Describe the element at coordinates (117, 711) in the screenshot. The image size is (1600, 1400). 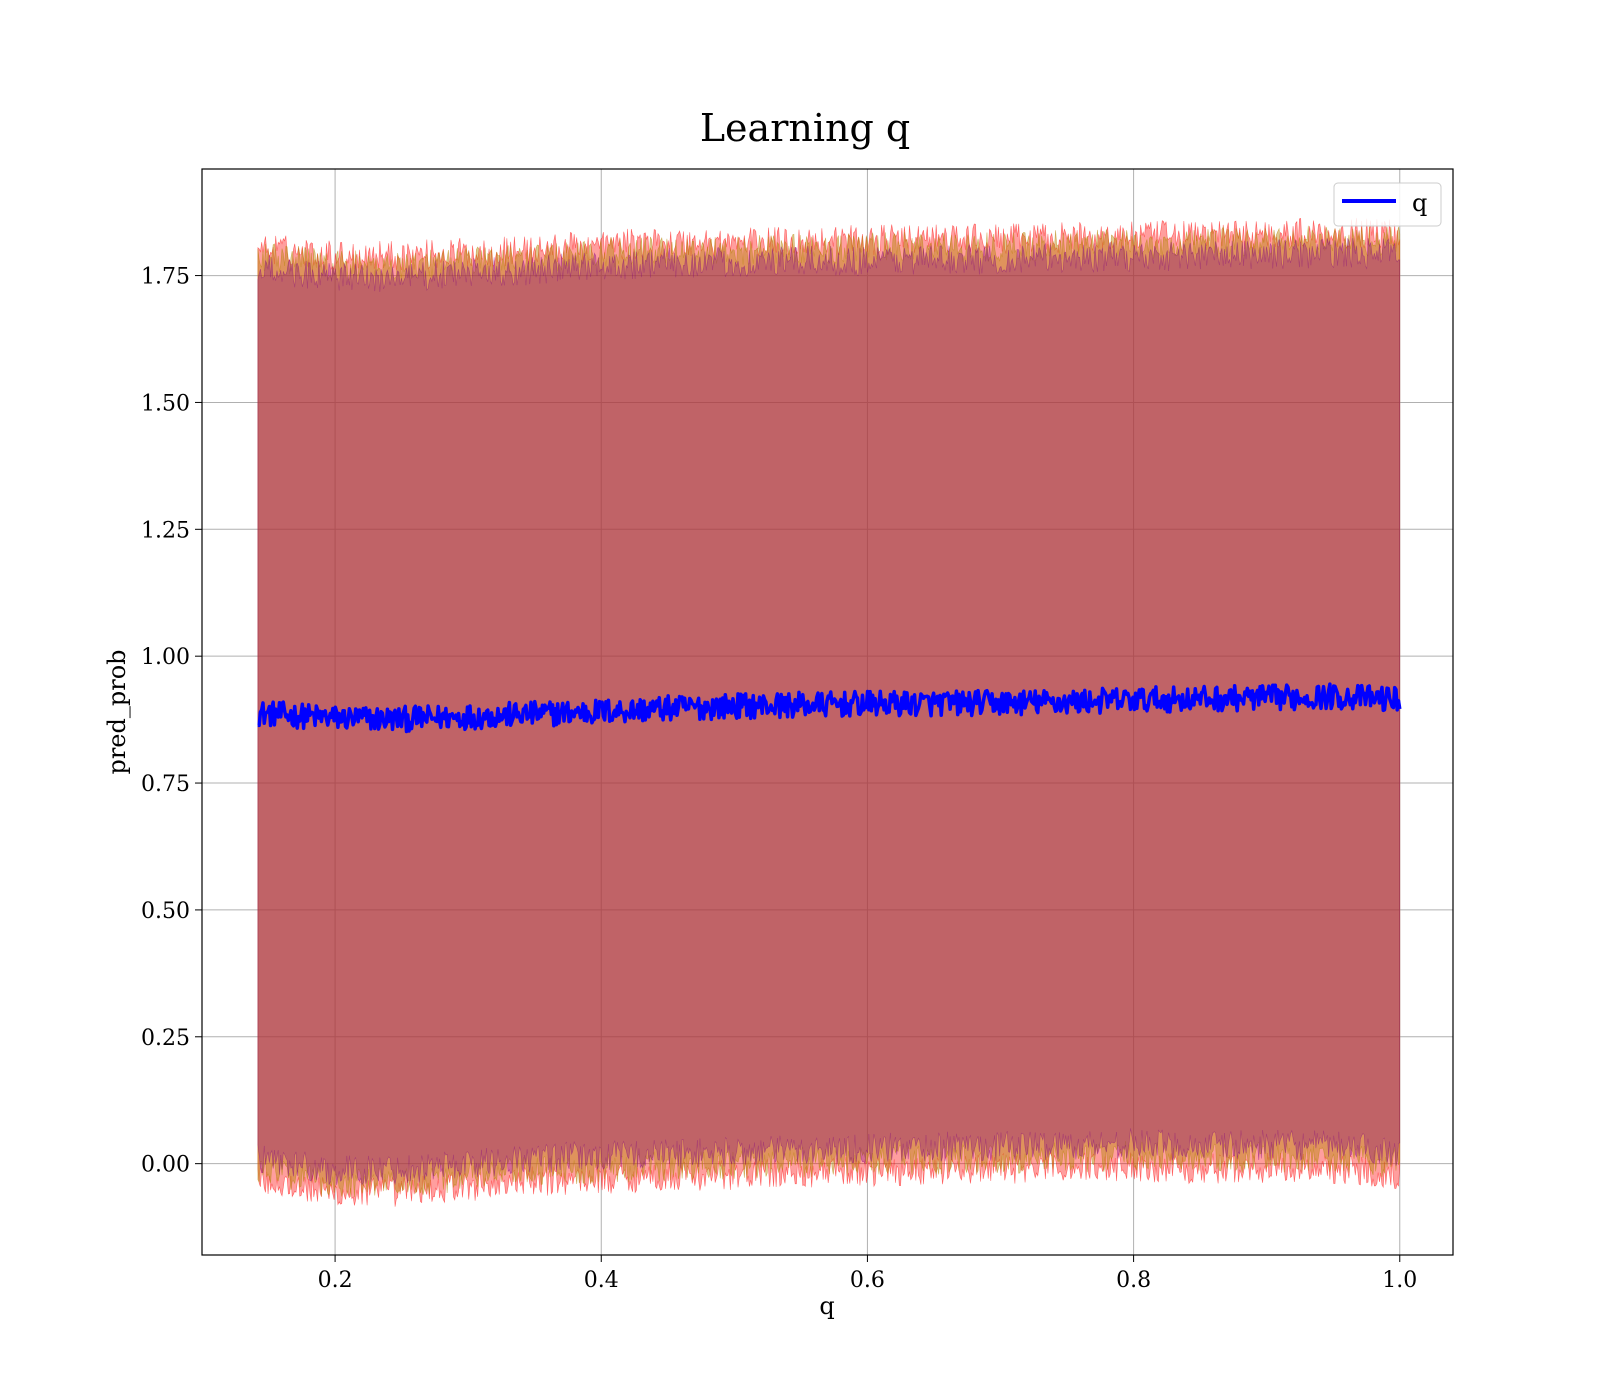
I see `y-axis-title: pred_prob` at that location.